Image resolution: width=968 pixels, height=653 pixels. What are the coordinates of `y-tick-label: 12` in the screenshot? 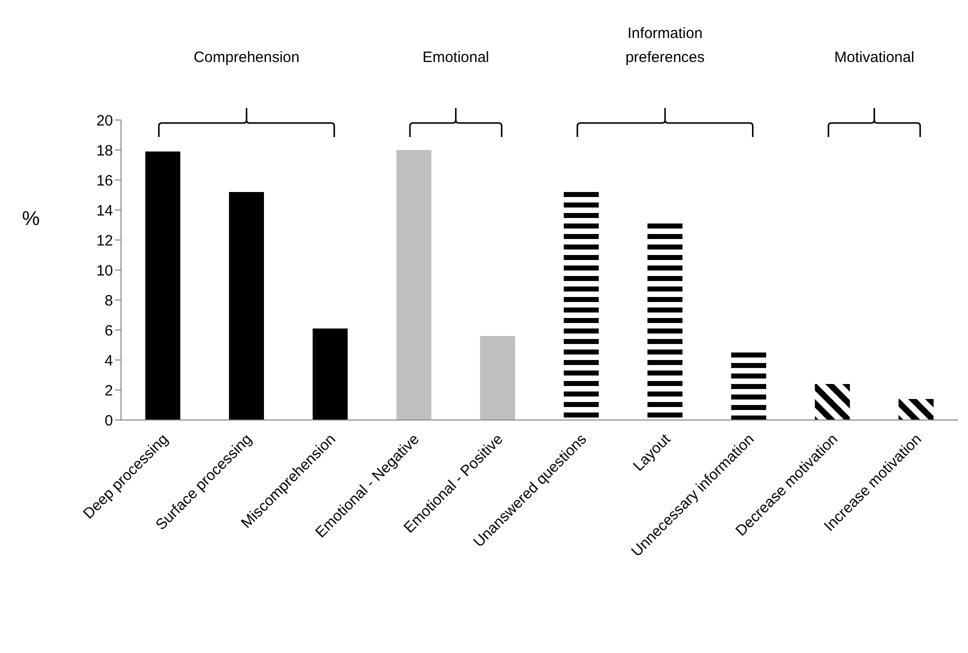 It's located at (104, 241).